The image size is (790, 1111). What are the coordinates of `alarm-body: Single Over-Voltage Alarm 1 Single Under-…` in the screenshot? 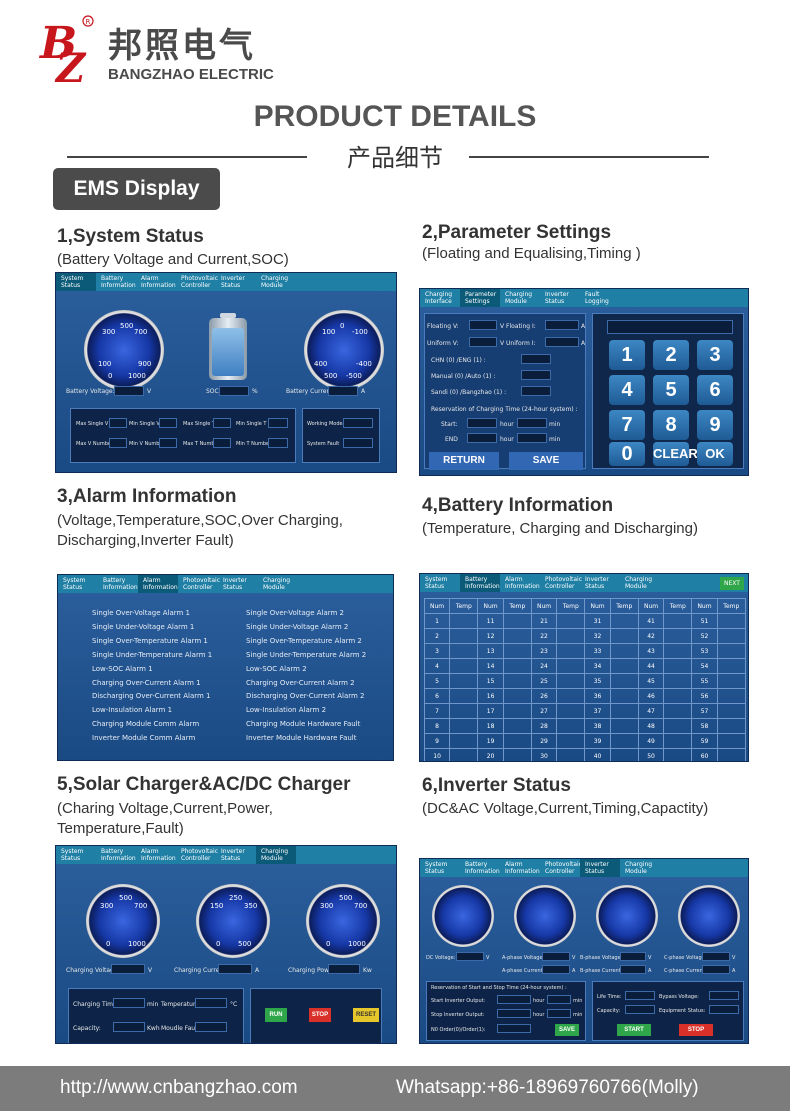 It's located at (225, 676).